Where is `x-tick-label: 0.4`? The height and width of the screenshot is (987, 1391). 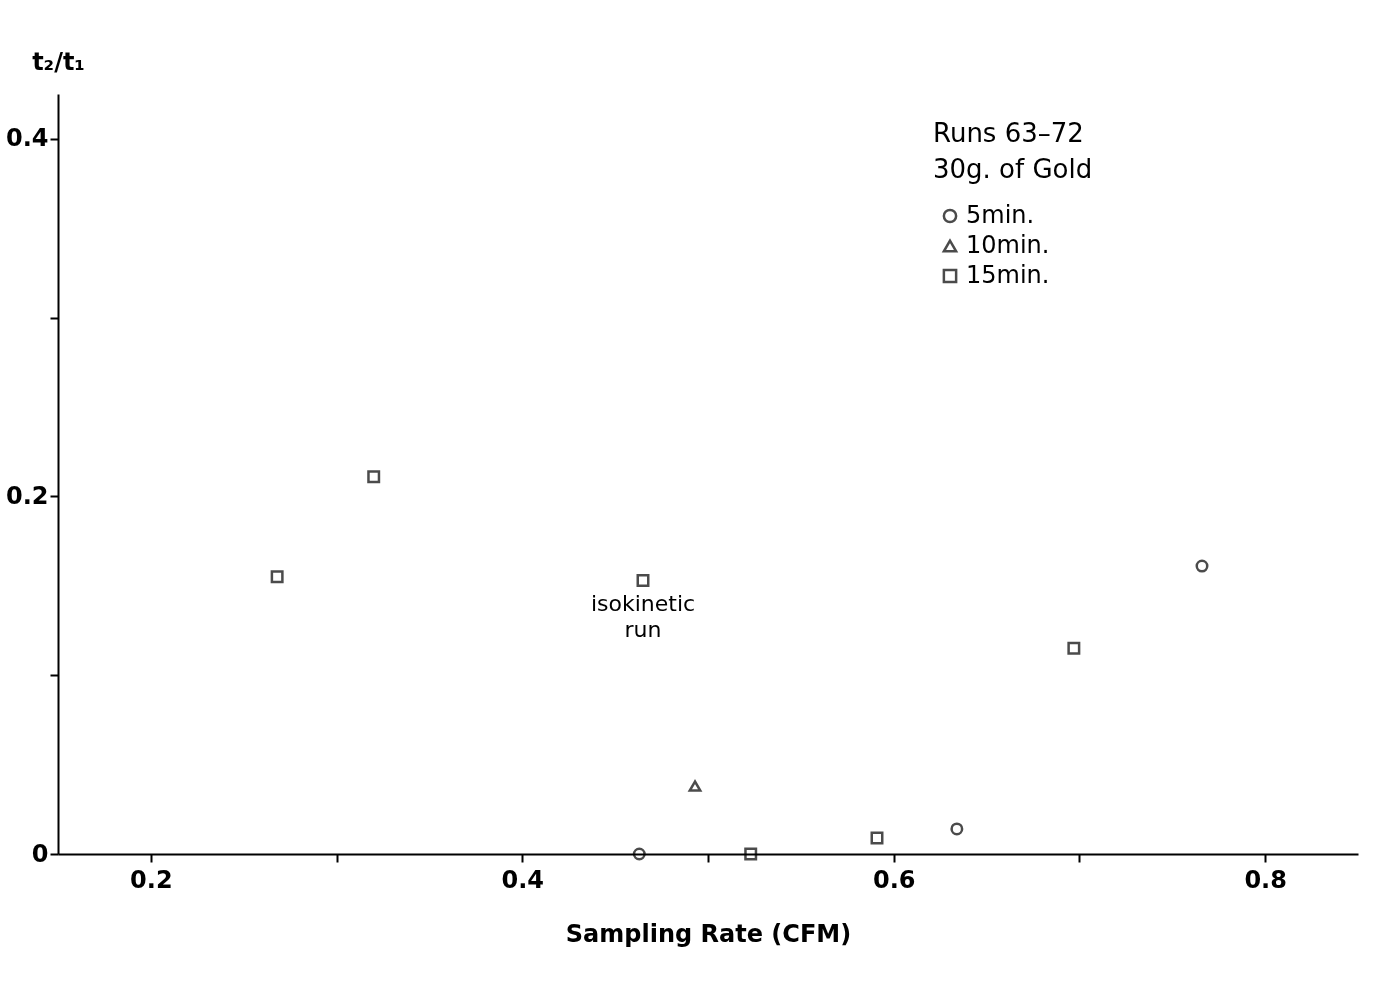
x-tick-label: 0.4 is located at coordinates (523, 879).